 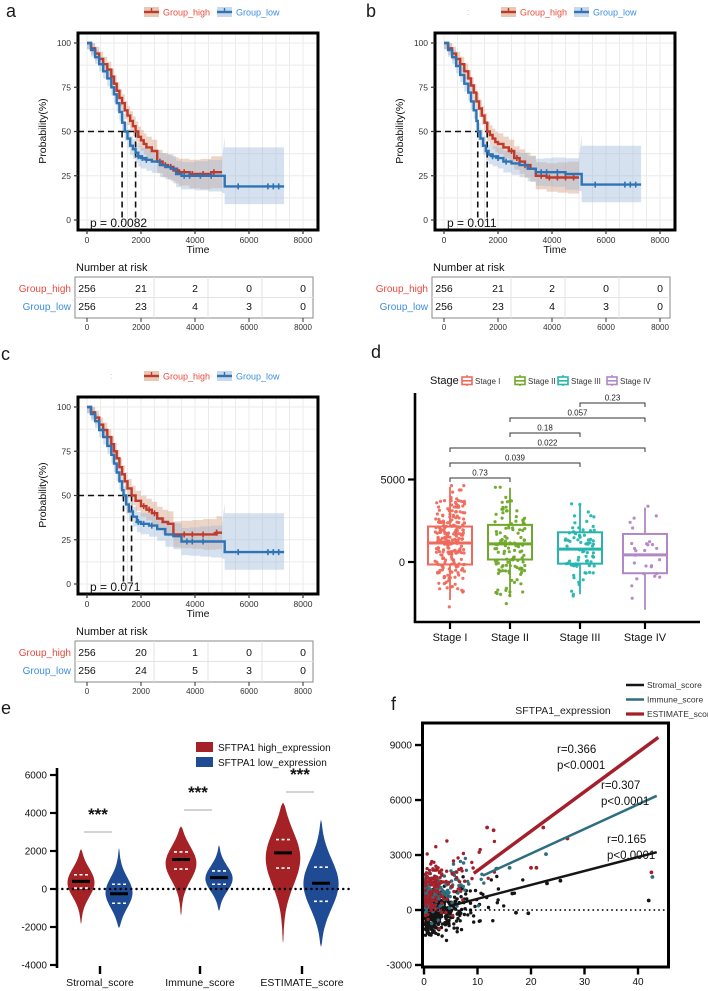 What do you see at coordinates (401, 856) in the screenshot?
I see `svg-text: 3000` at bounding box center [401, 856].